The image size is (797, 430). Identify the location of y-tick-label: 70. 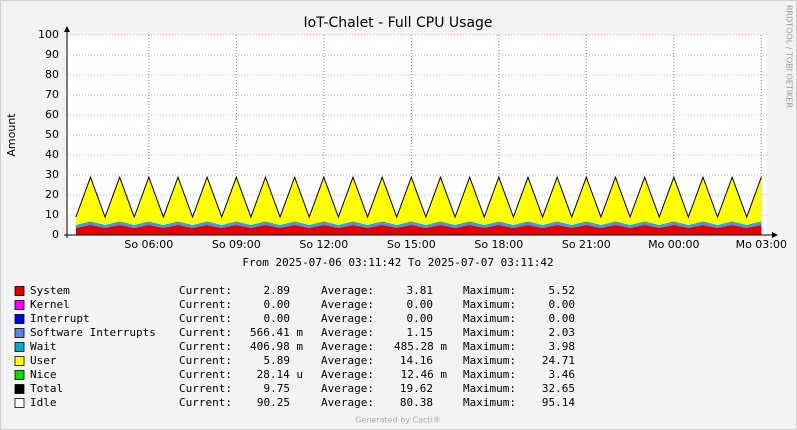
(52, 94).